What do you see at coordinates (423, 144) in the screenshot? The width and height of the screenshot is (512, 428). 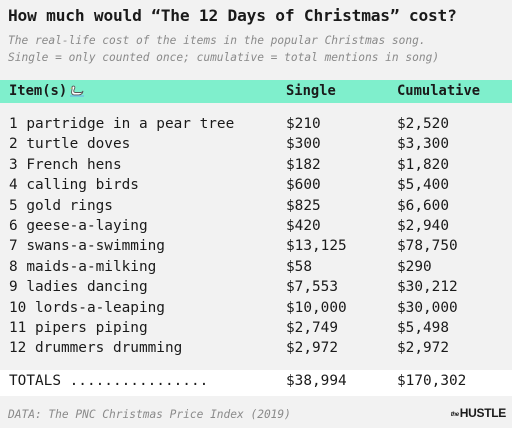 I see `row-cumulative: $3,300` at bounding box center [423, 144].